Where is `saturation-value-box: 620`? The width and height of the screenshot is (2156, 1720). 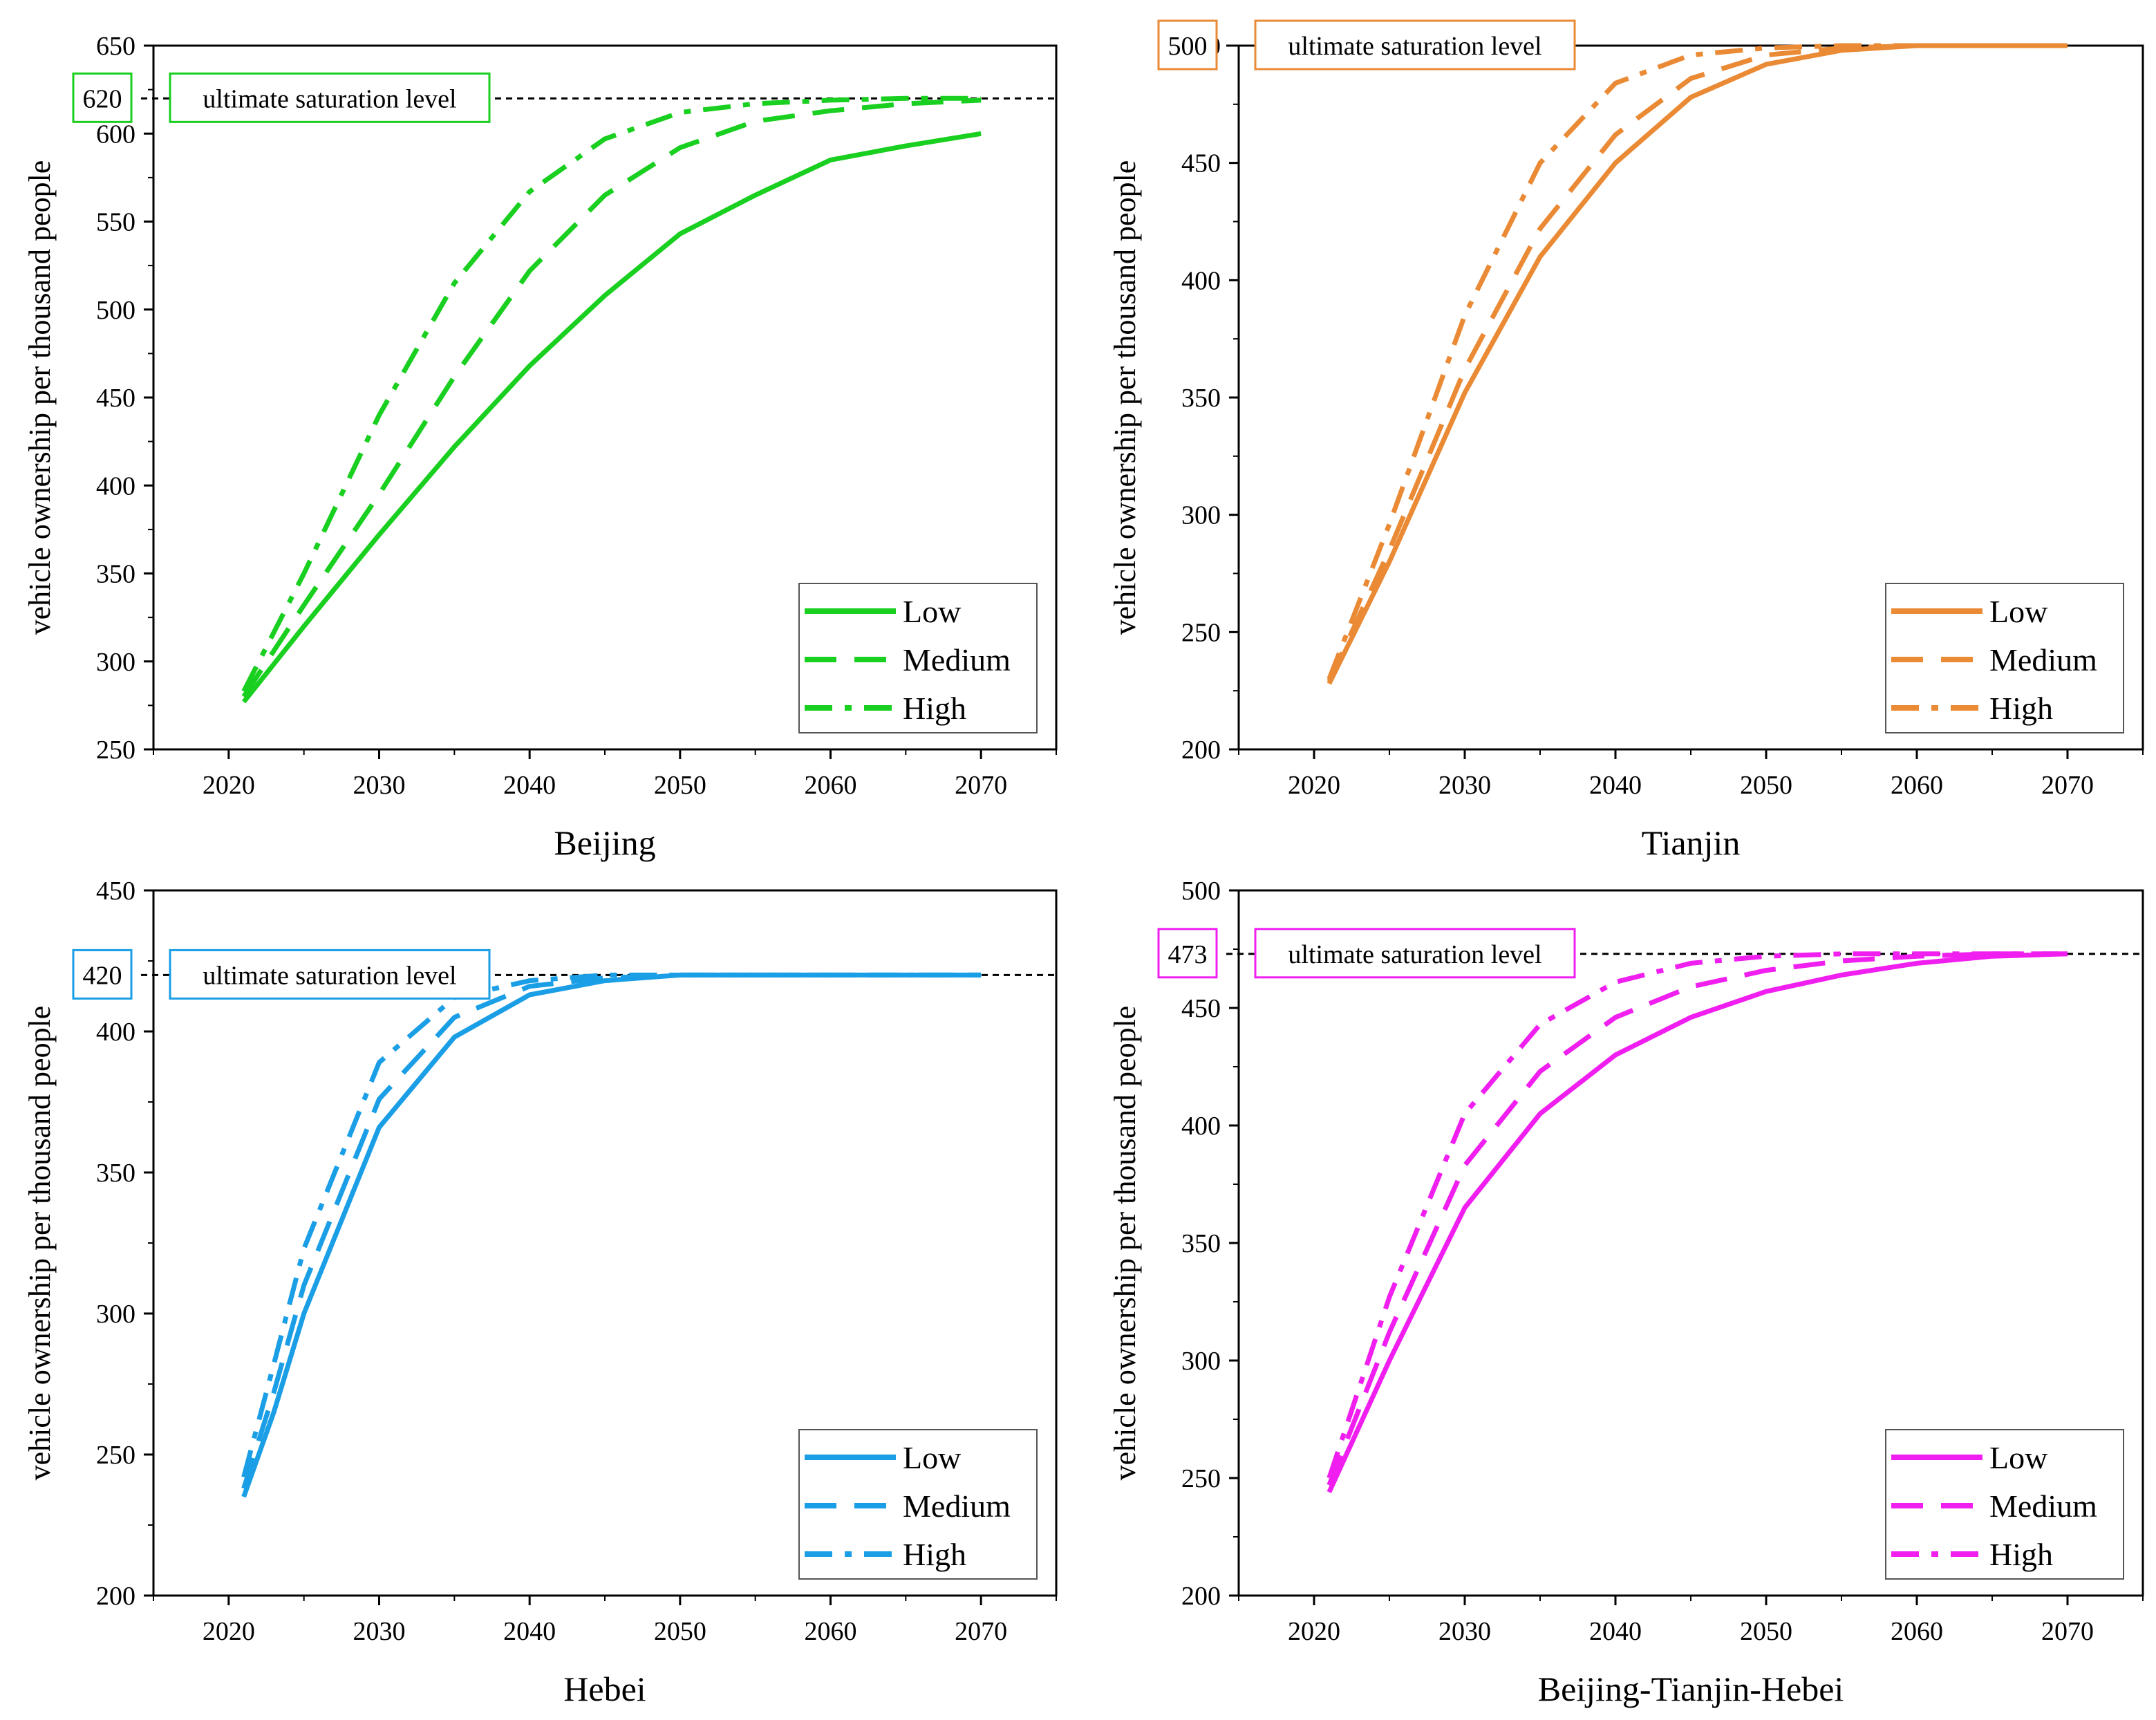 saturation-value-box: 620 is located at coordinates (103, 97).